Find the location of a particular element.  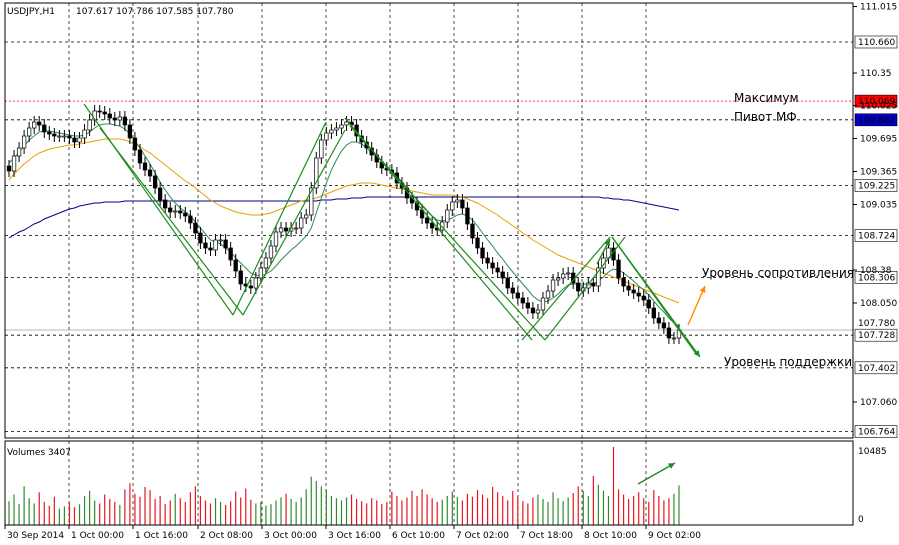

support-arrow is located at coordinates (656, 297).